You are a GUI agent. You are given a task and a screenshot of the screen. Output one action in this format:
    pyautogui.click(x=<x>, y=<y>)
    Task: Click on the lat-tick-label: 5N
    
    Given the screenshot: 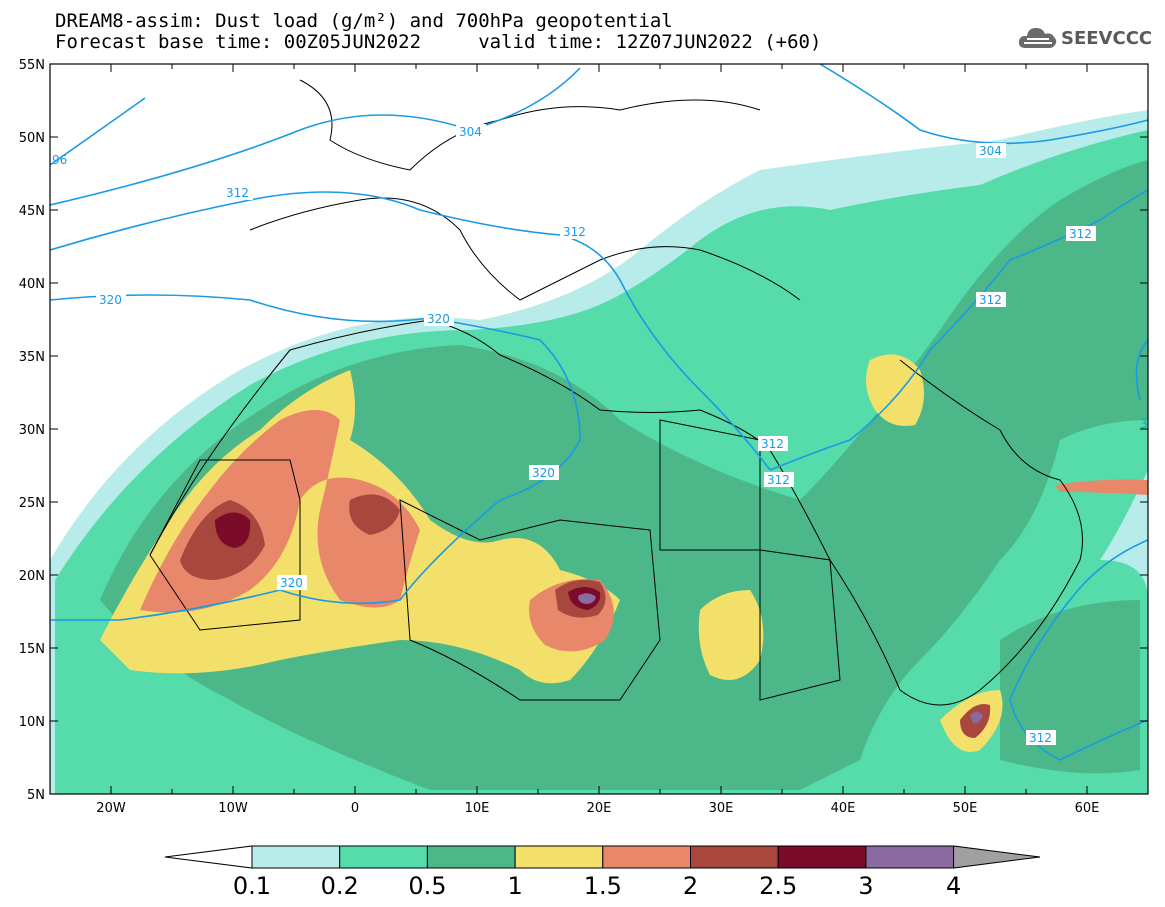 What is the action you would take?
    pyautogui.click(x=36, y=795)
    